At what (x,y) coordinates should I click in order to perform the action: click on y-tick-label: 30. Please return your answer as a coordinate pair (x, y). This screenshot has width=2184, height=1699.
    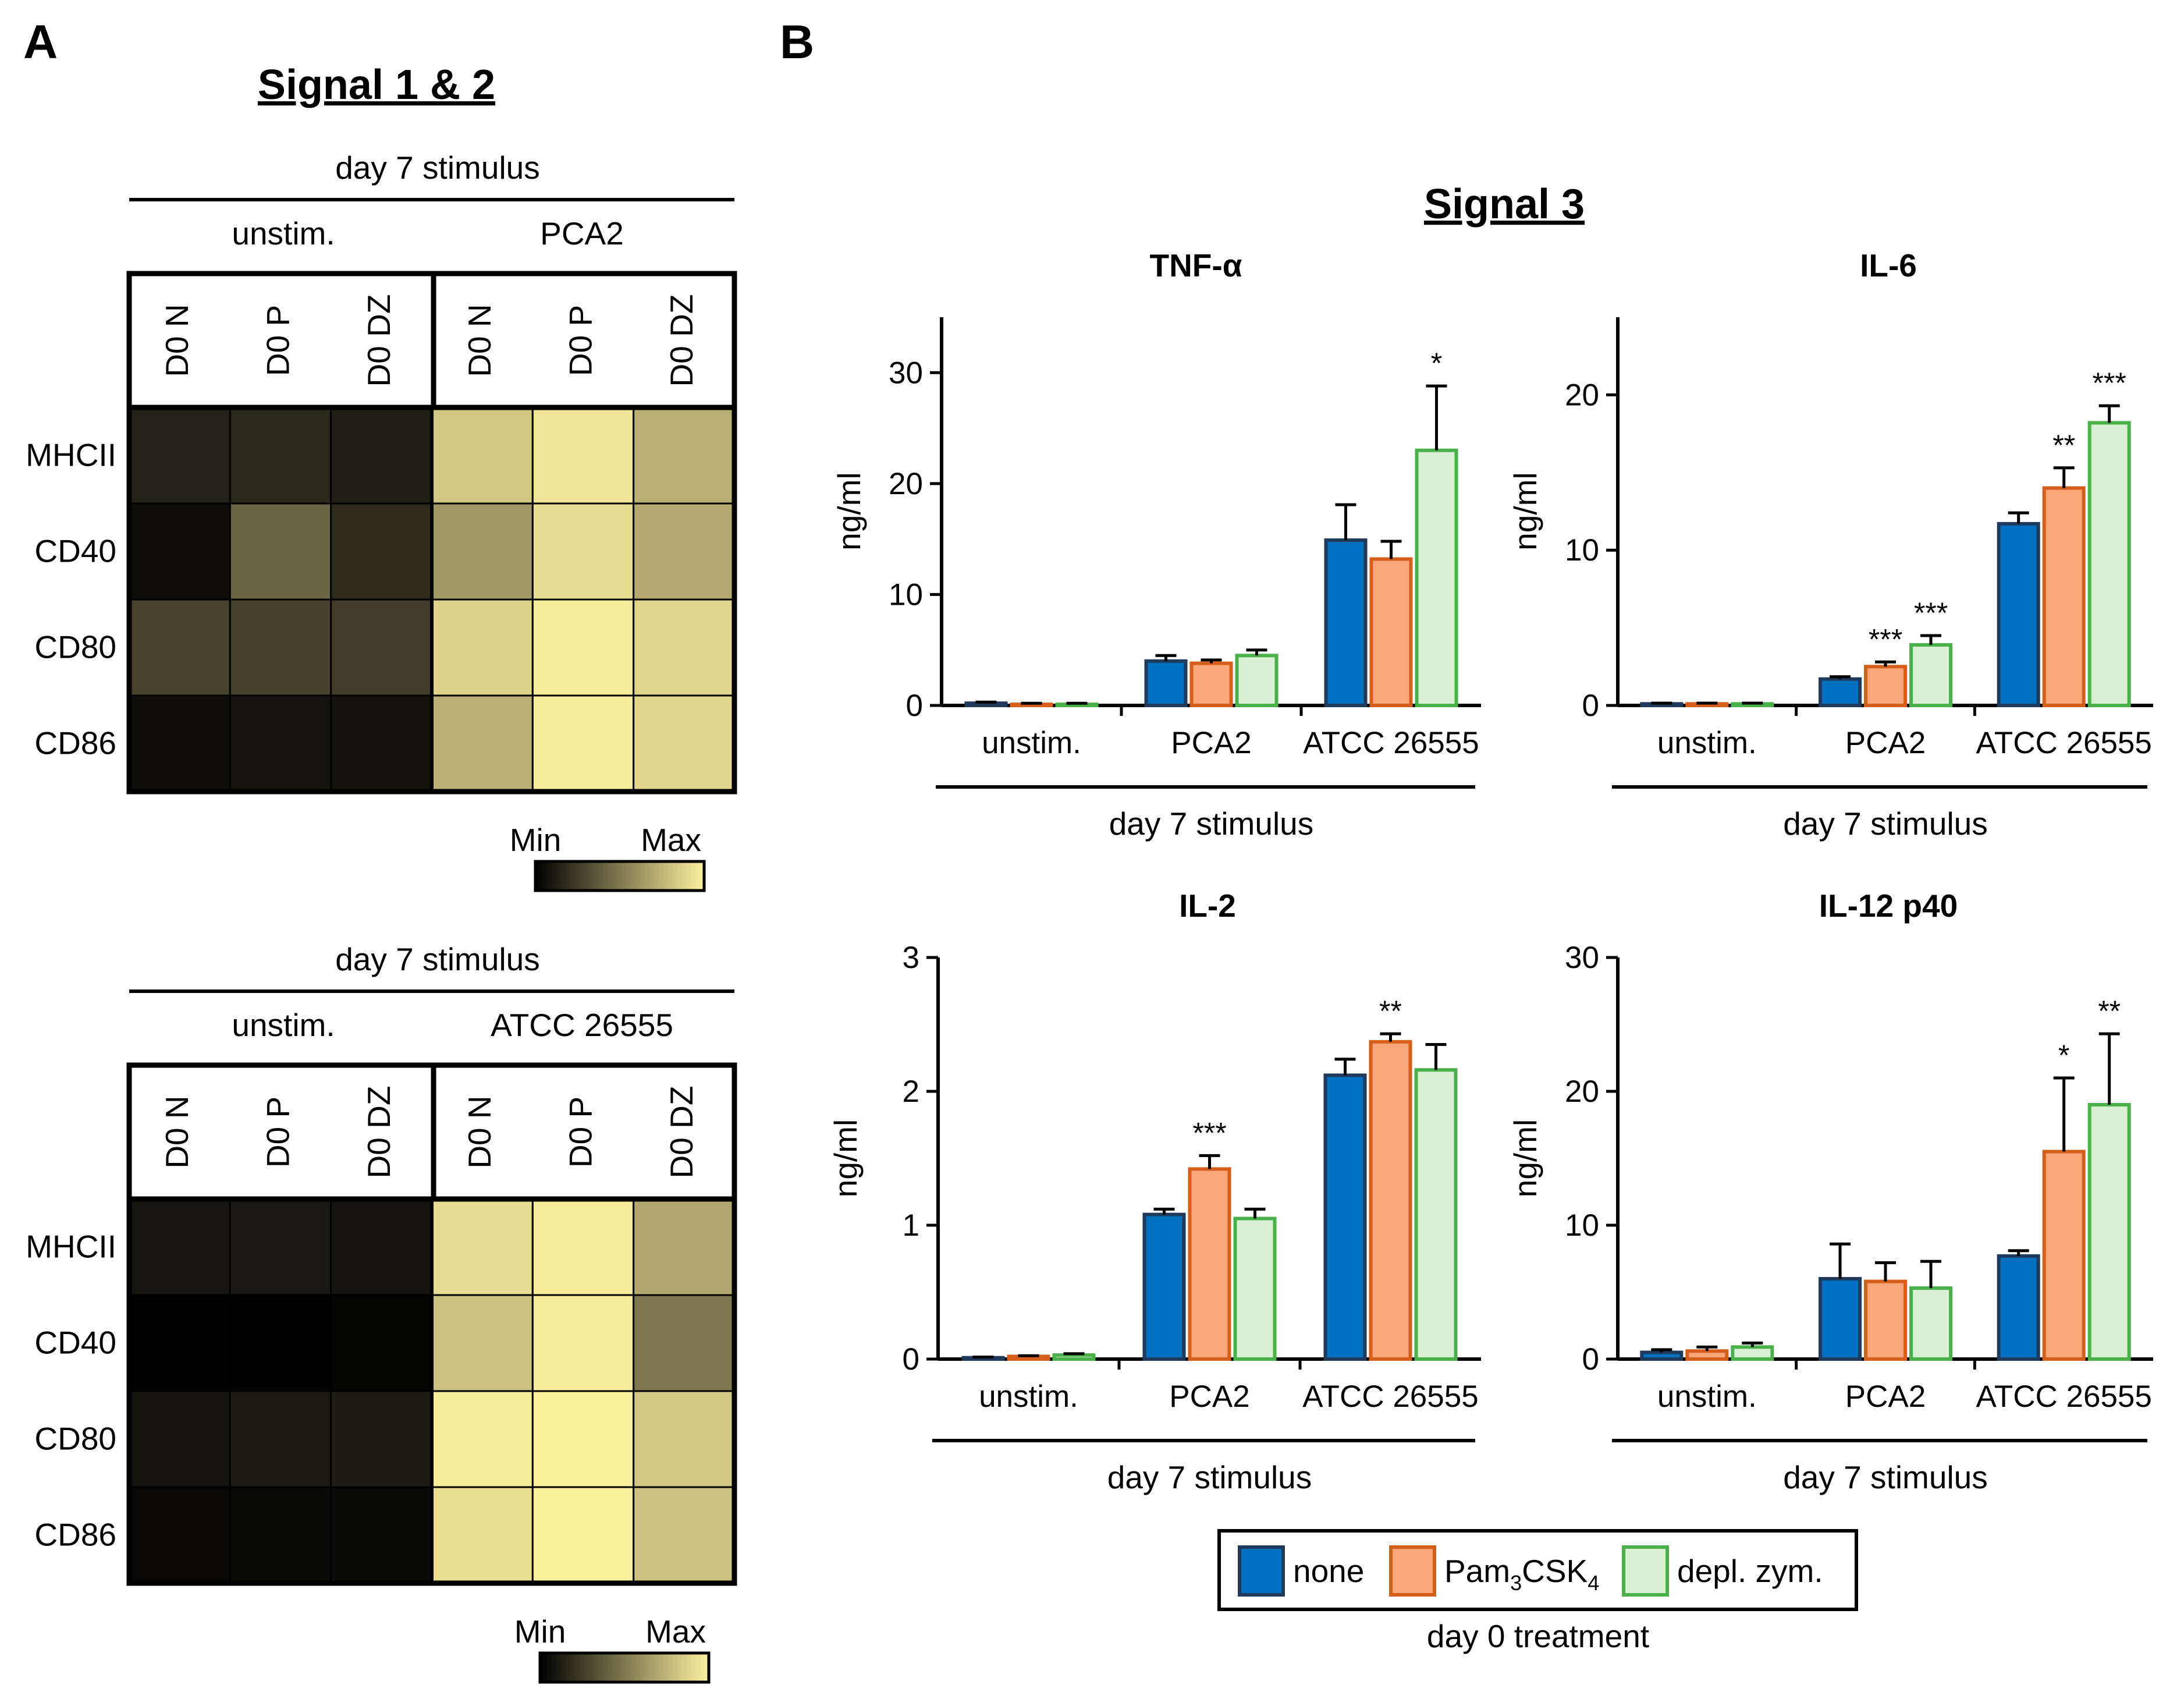
    Looking at the image, I should click on (906, 373).